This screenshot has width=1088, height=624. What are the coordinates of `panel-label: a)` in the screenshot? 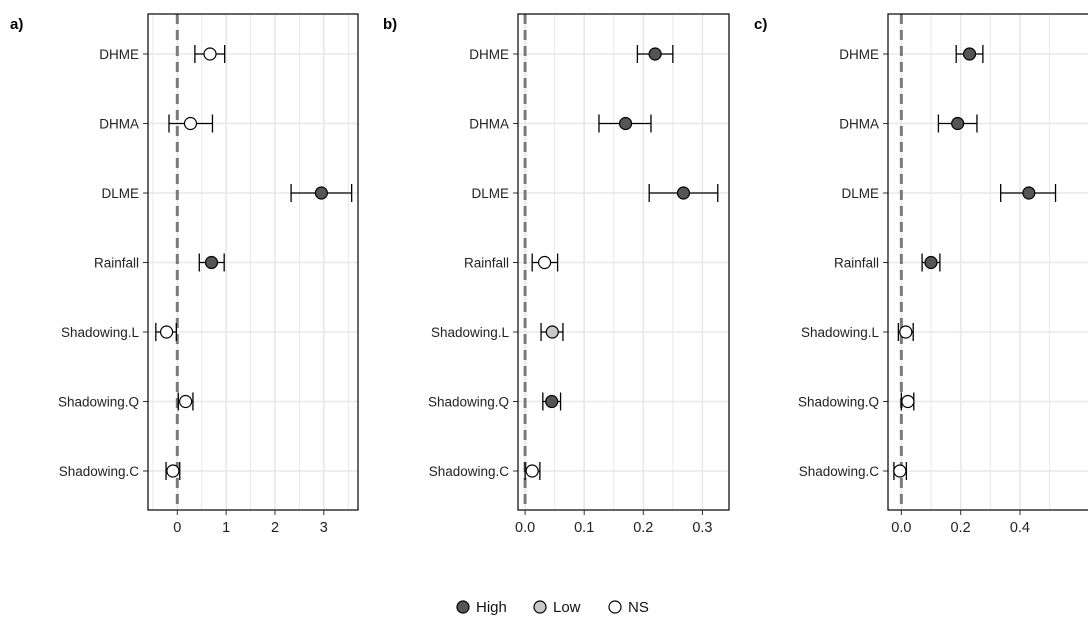 It's located at (16, 24).